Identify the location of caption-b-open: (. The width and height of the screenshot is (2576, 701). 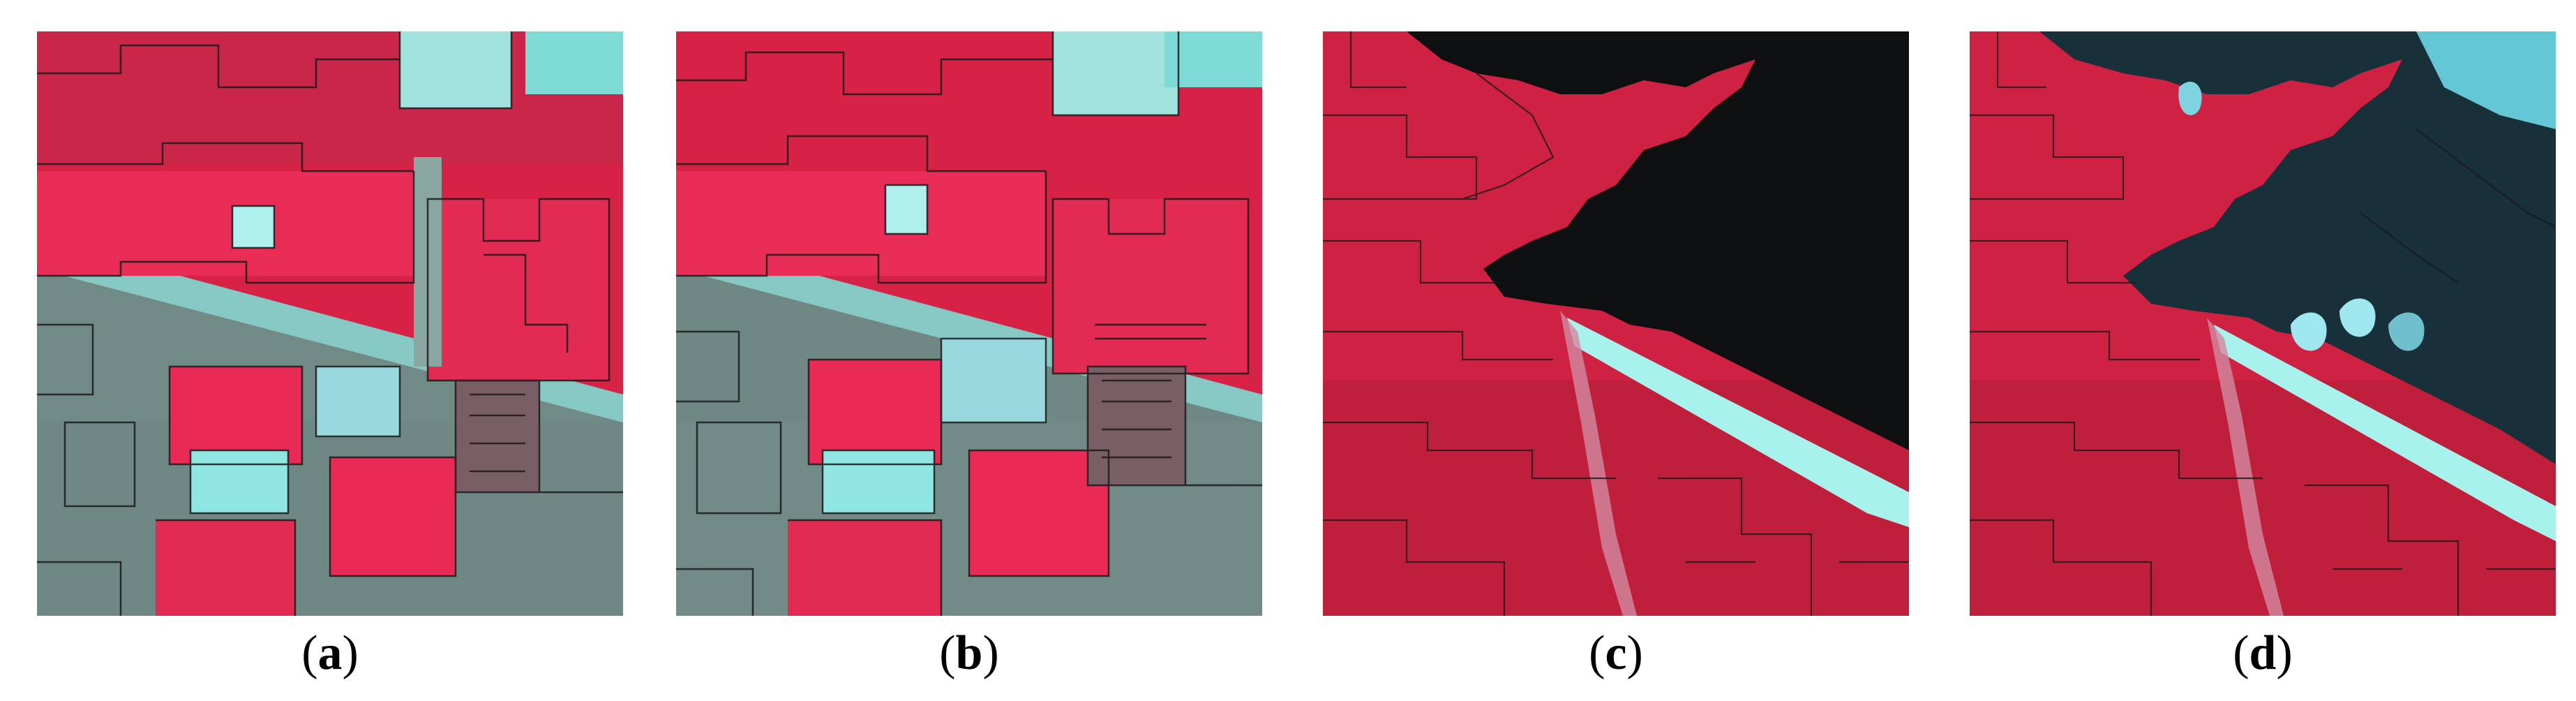
(947, 653).